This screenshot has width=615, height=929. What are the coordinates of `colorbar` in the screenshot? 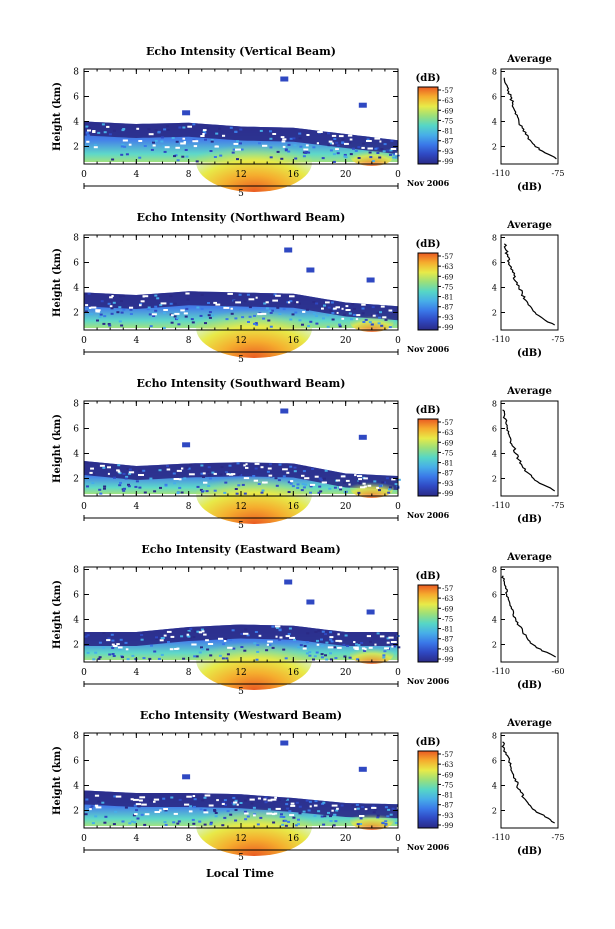 It's located at (428, 623).